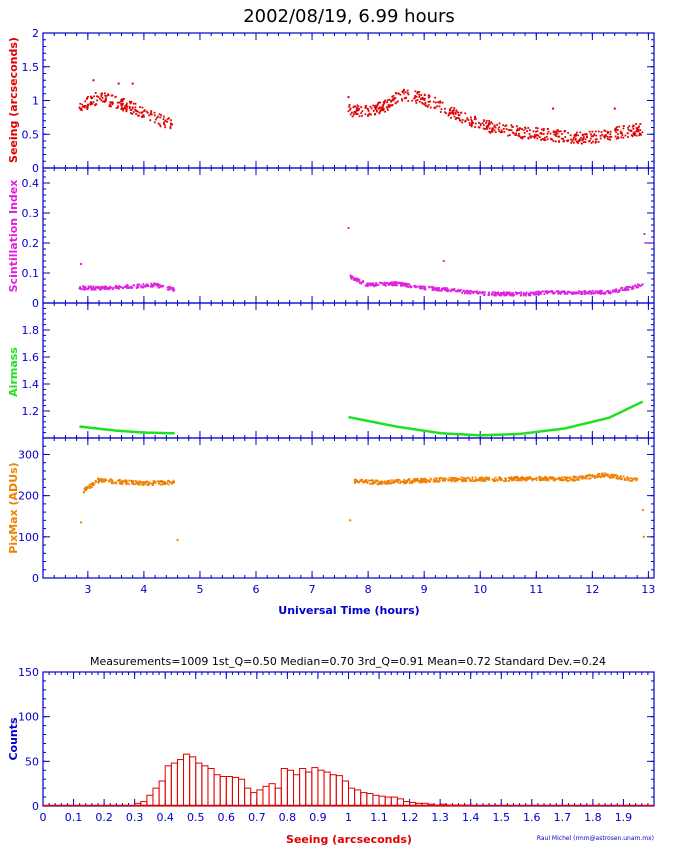  What do you see at coordinates (32, 761) in the screenshot?
I see `y-tick-label: 50` at bounding box center [32, 761].